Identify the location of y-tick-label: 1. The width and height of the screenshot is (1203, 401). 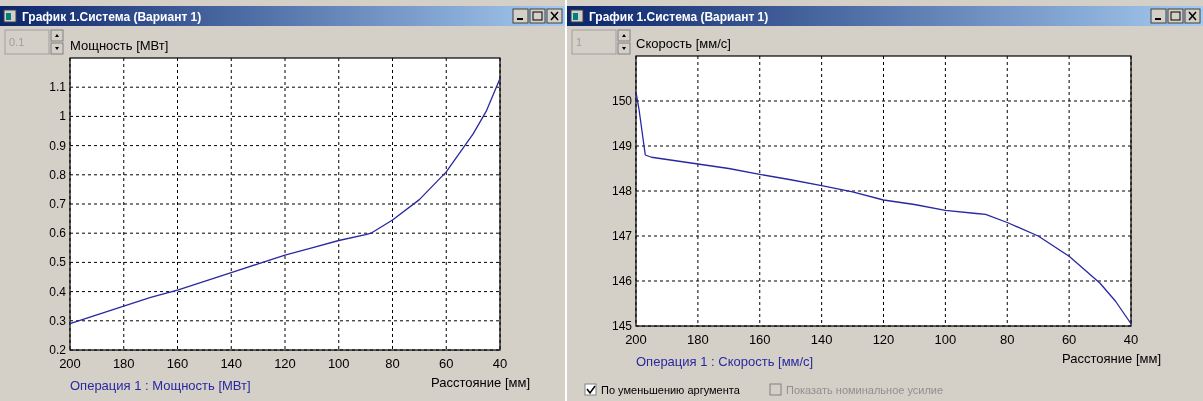
(63, 116).